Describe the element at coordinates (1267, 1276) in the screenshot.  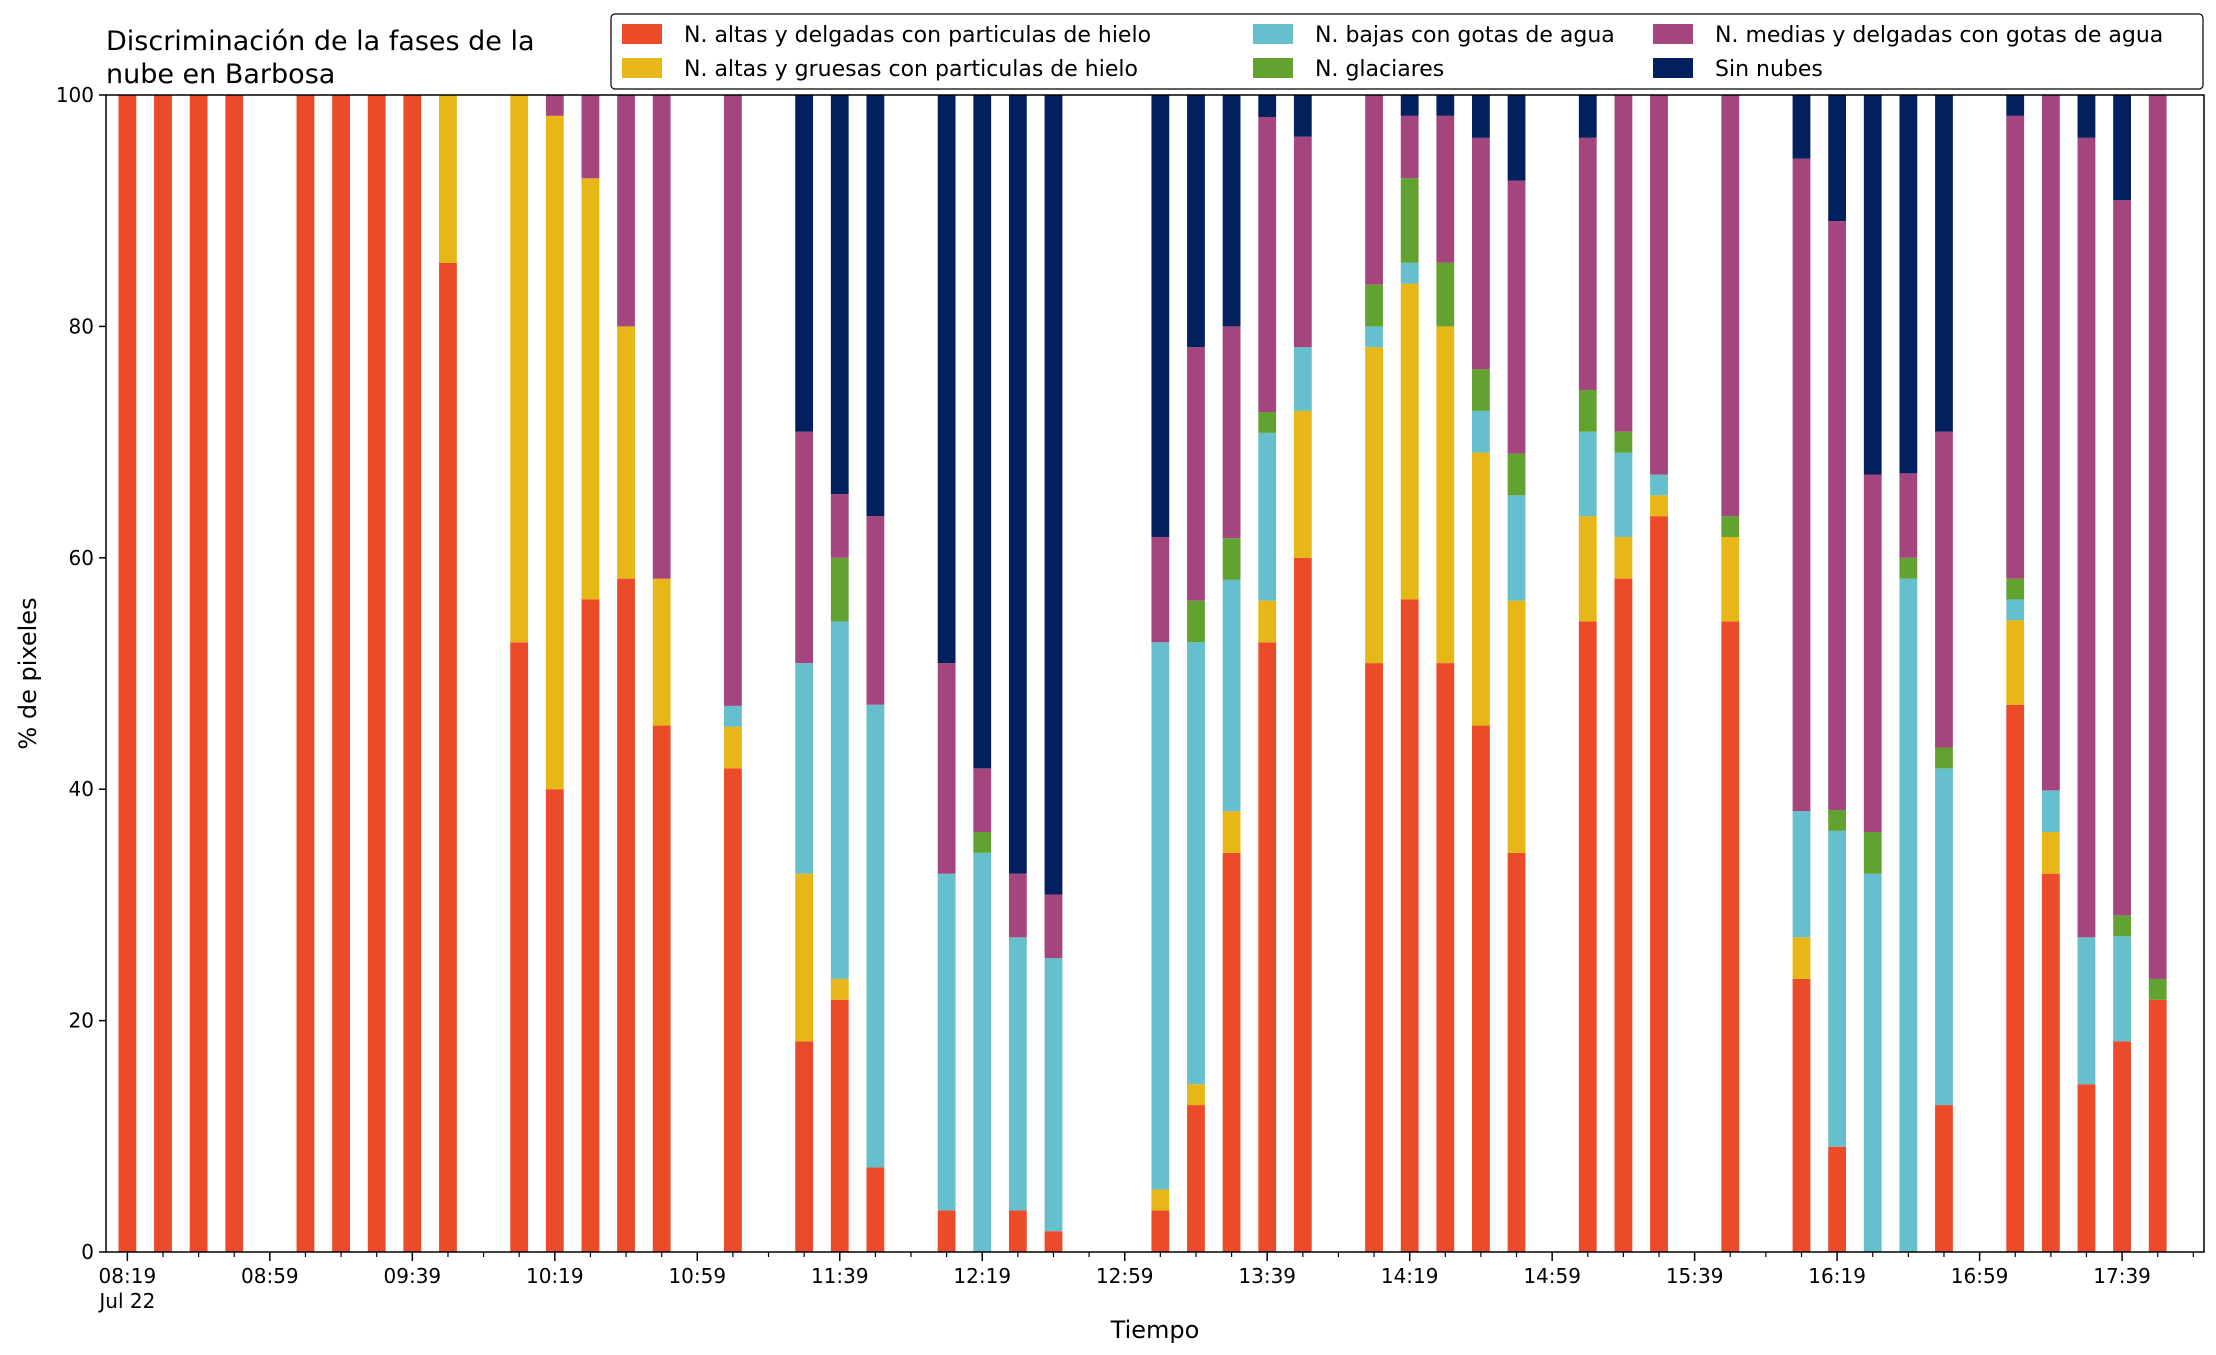
I see `x-tick-label: 13:39` at that location.